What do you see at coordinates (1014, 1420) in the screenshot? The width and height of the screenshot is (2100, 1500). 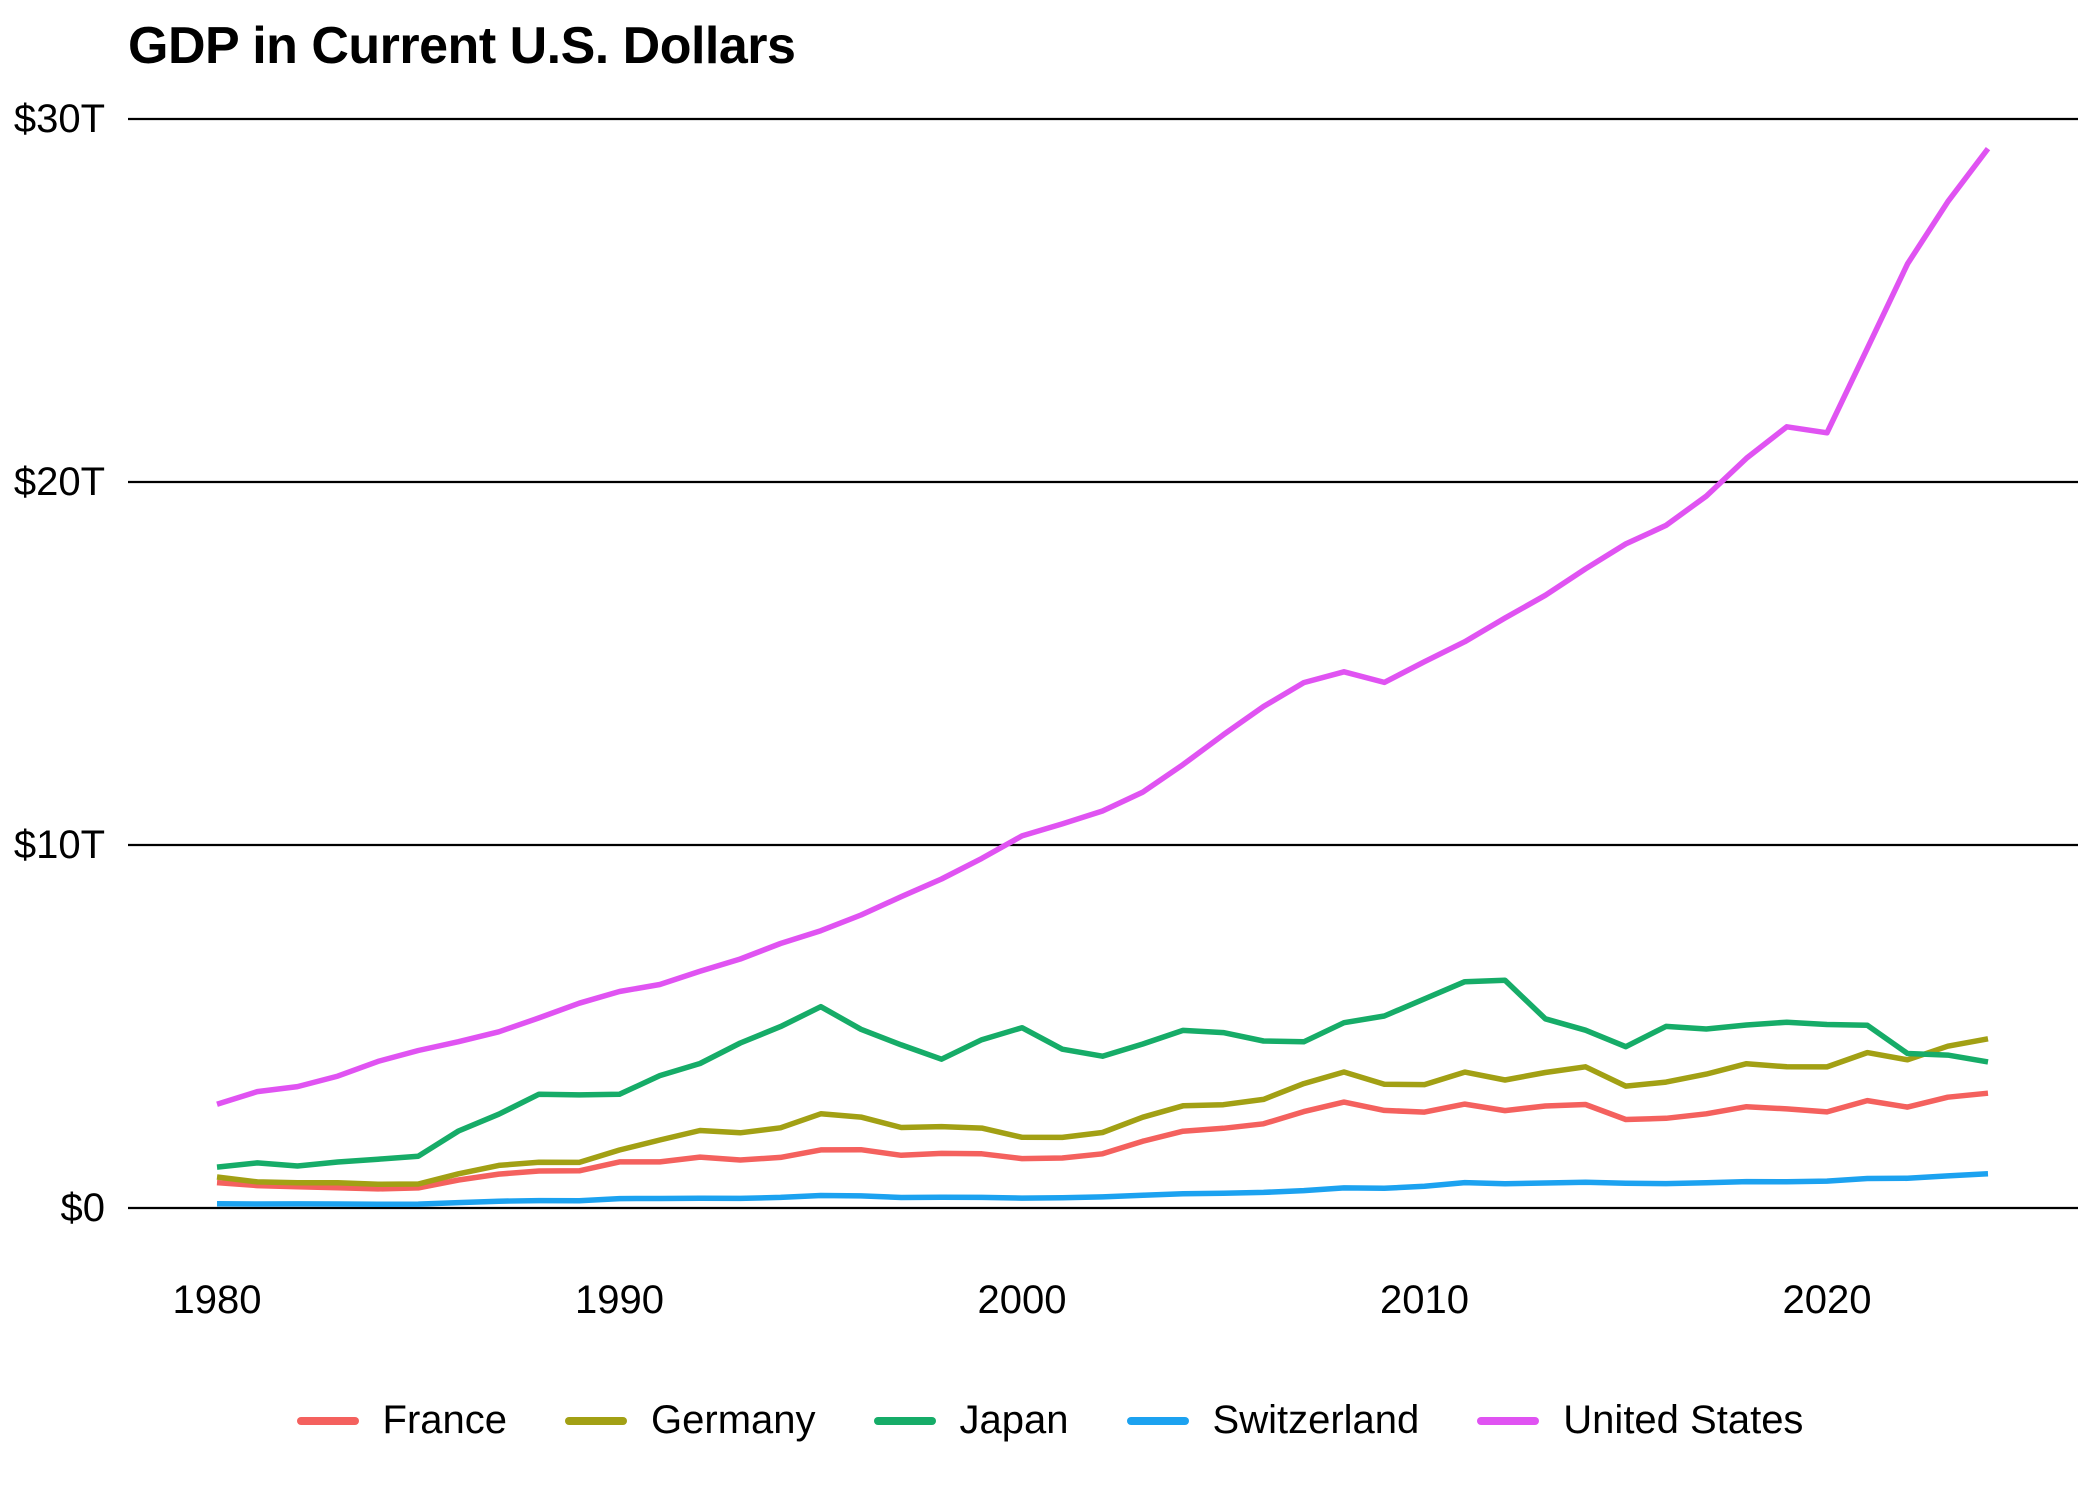 I see `legend-label: Japan` at bounding box center [1014, 1420].